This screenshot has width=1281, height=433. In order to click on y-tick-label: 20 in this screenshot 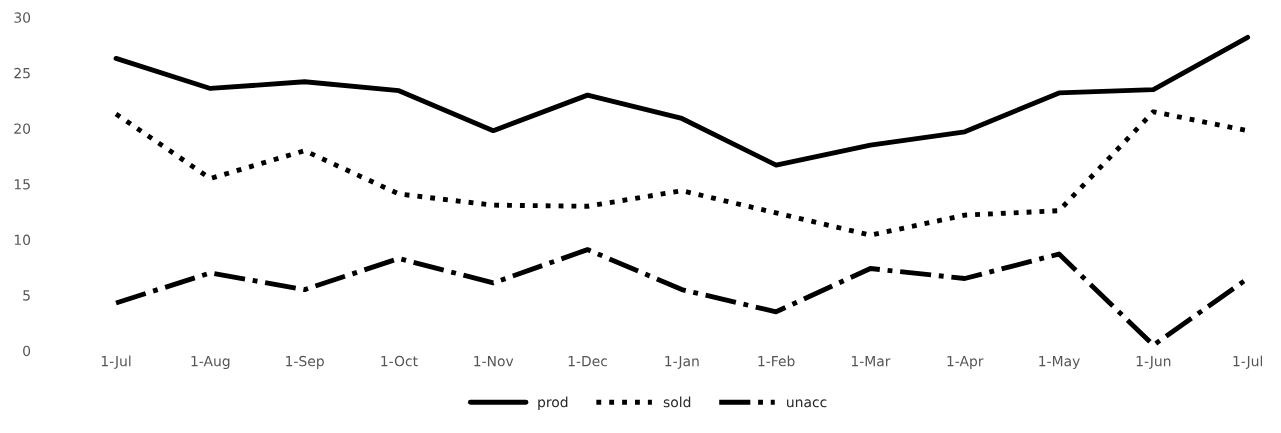, I will do `click(22, 128)`.